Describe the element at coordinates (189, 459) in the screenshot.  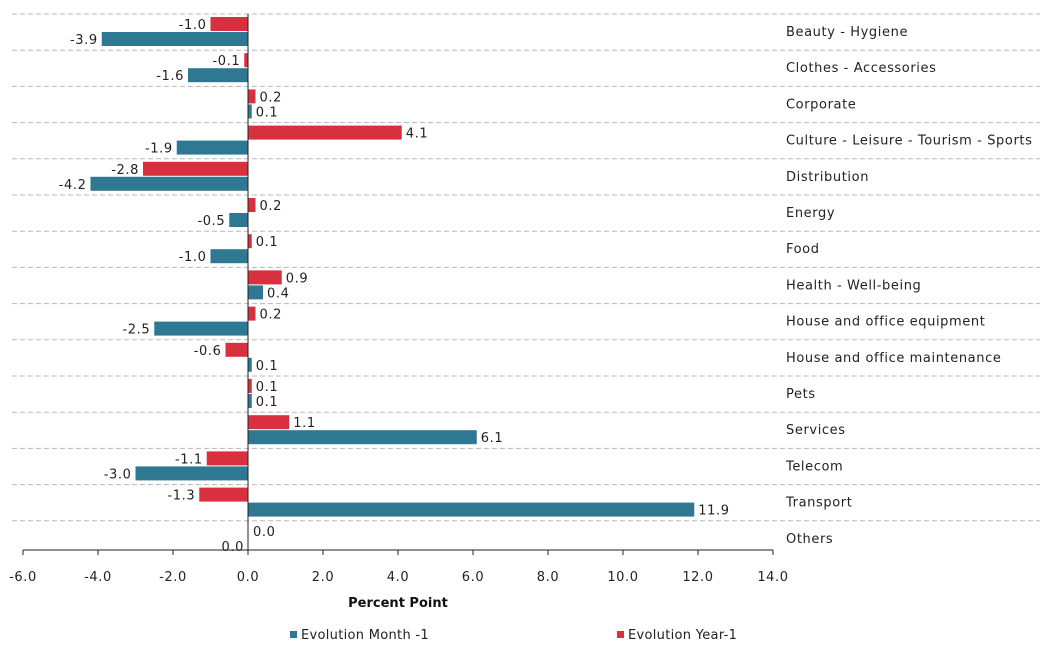
I see `value-label: -1.1` at that location.